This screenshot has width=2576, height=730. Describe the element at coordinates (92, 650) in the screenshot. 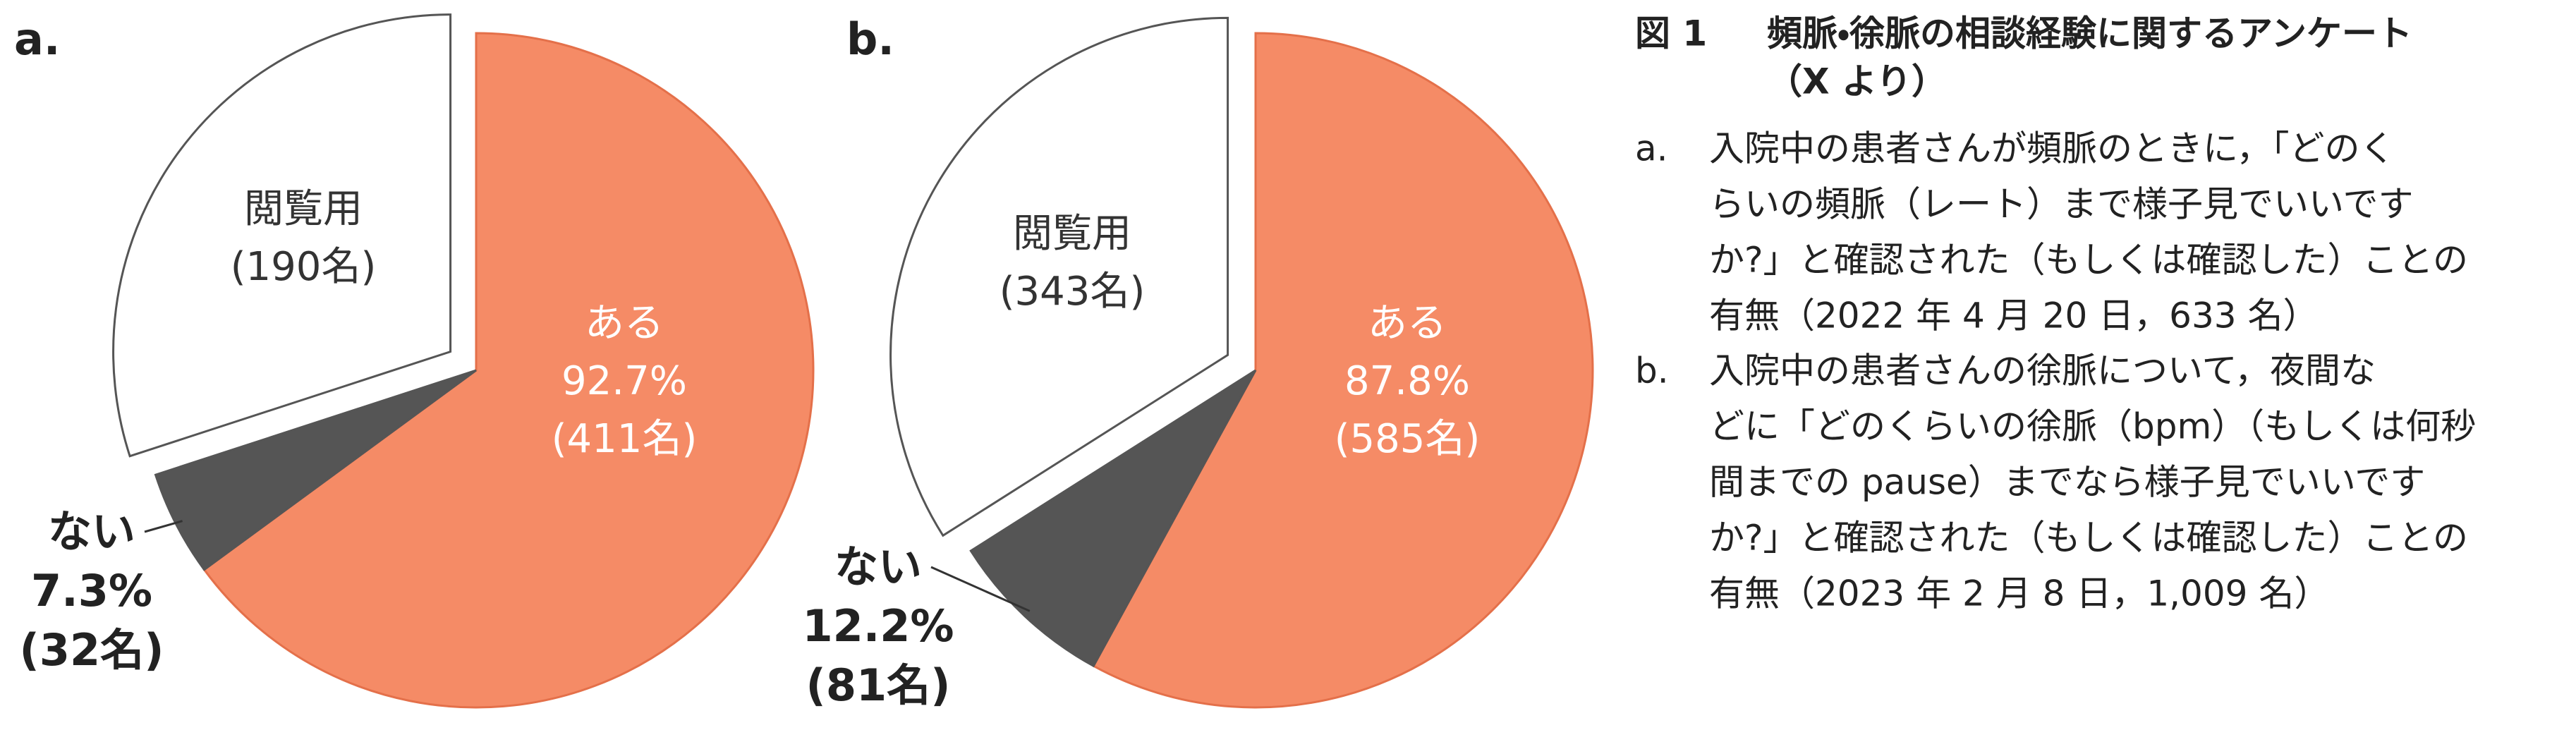

I see `value-label: (32名)` at that location.